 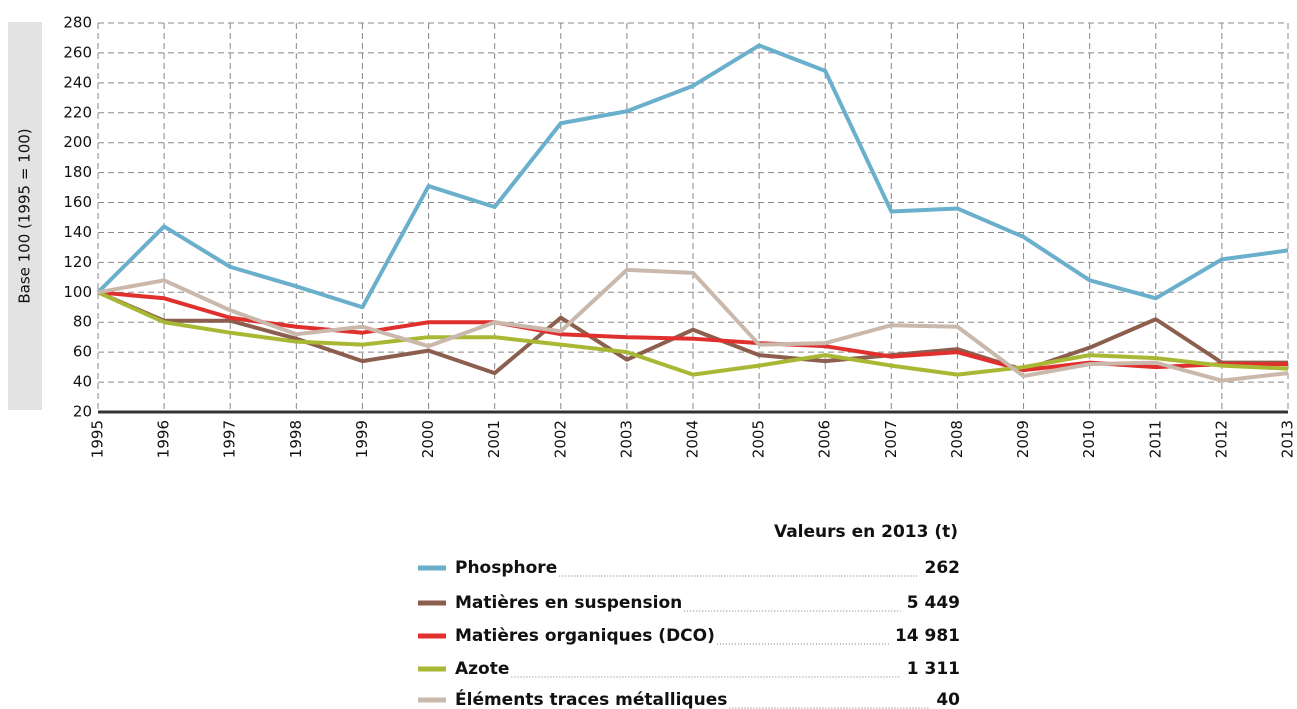 What do you see at coordinates (759, 439) in the screenshot?
I see `x-tick-label: 2005` at bounding box center [759, 439].